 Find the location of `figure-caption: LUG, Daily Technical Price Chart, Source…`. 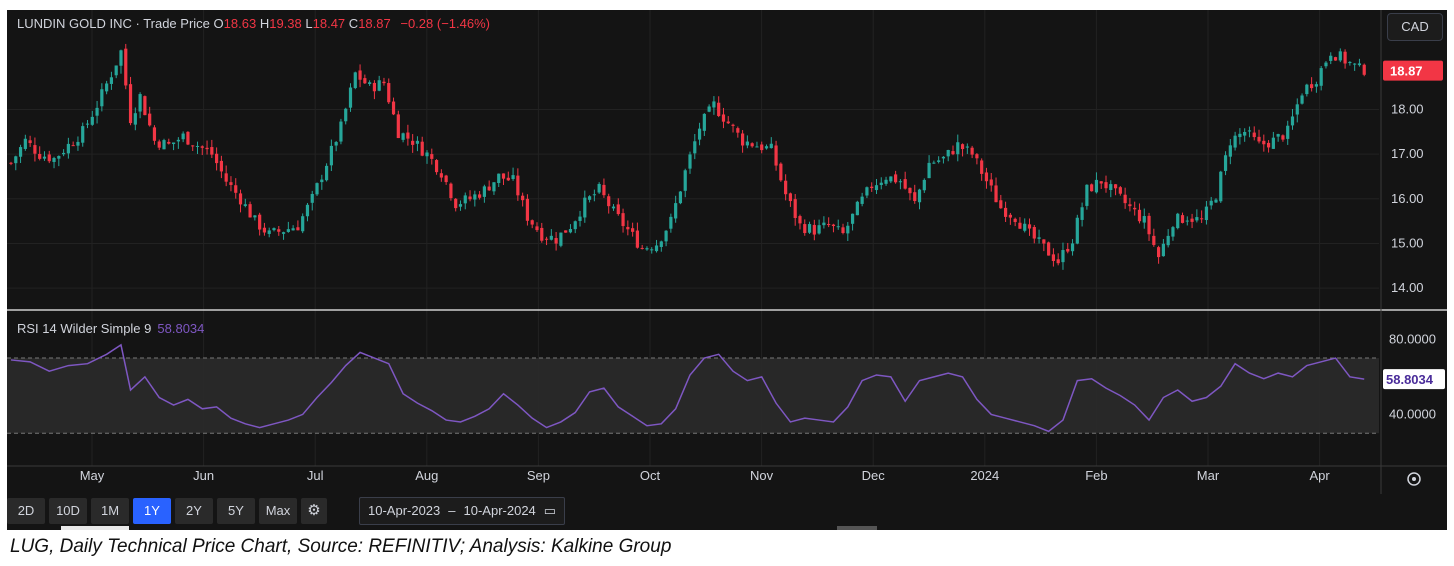

figure-caption: LUG, Daily Technical Price Chart, Source… is located at coordinates (341, 546).